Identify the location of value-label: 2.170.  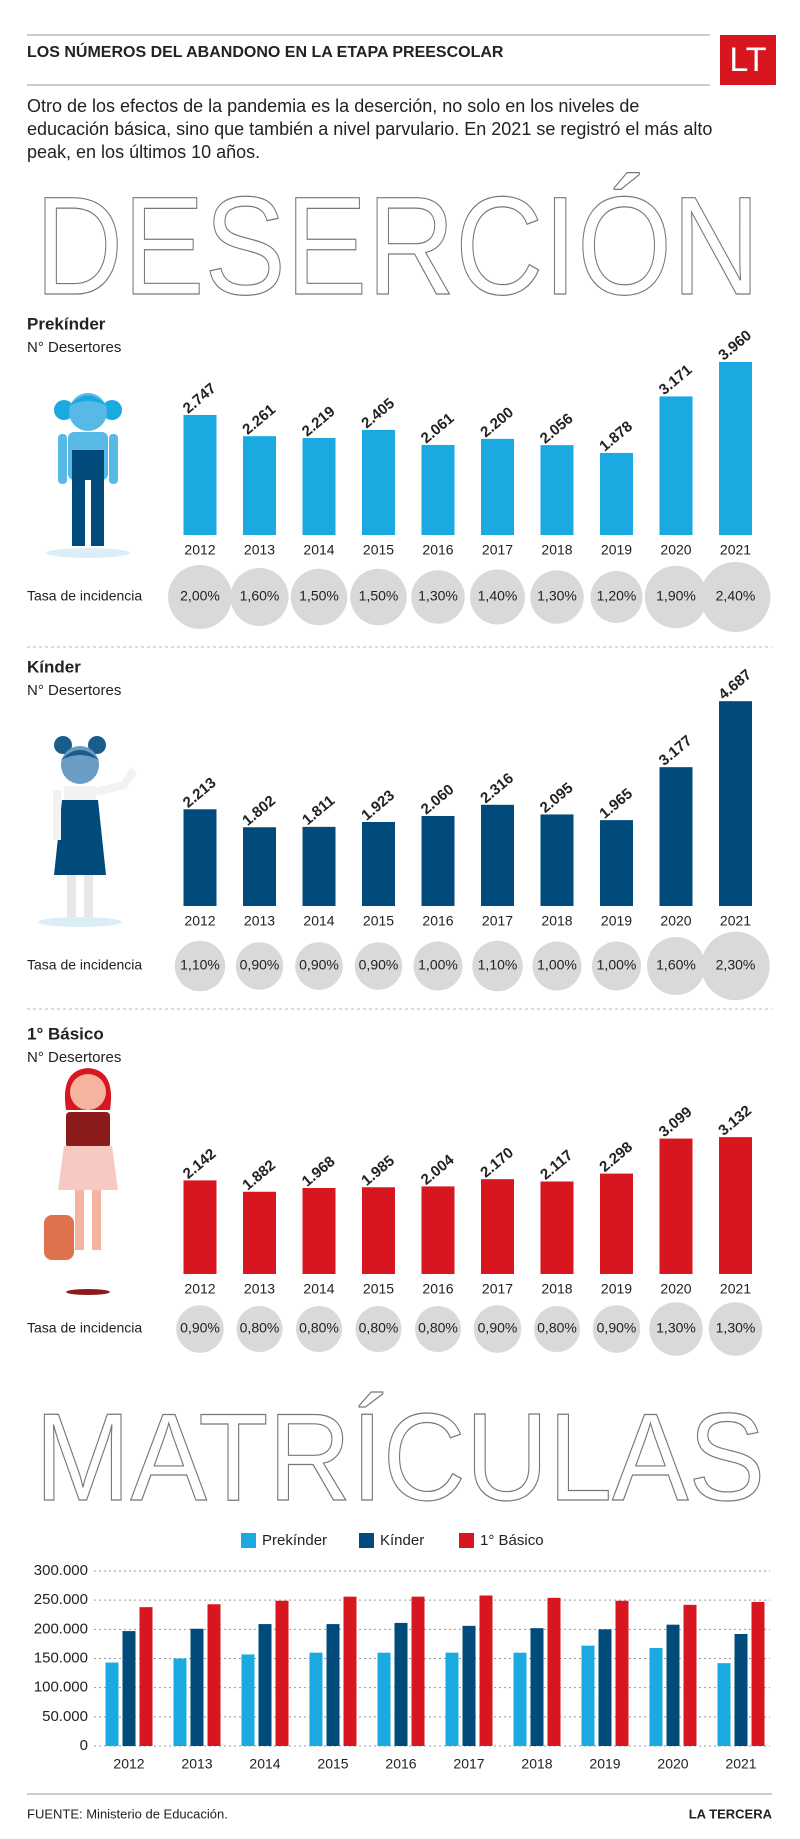
(497, 1162).